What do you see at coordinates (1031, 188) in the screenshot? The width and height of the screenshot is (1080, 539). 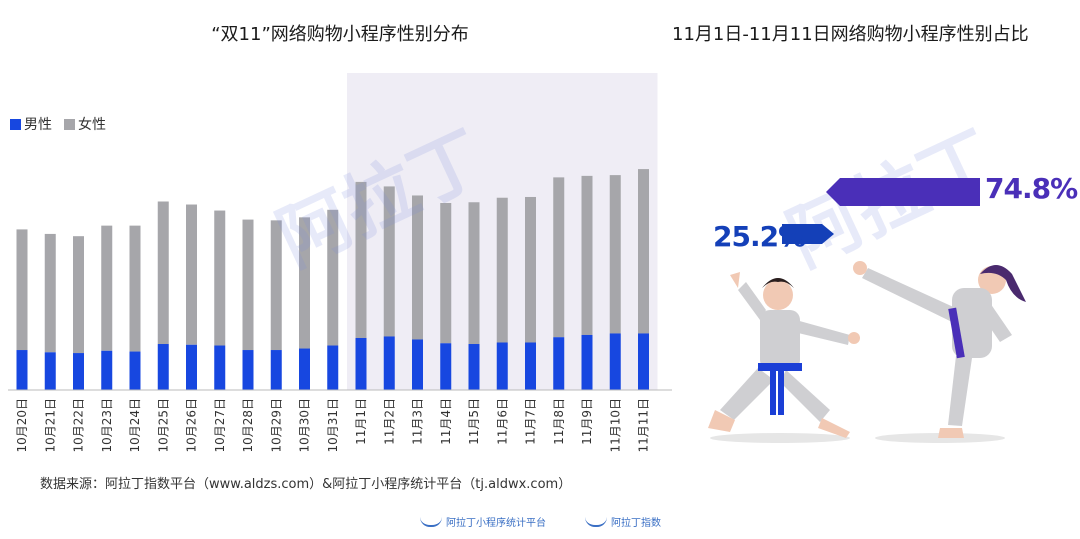 I see `female-percentage: 74.8%` at bounding box center [1031, 188].